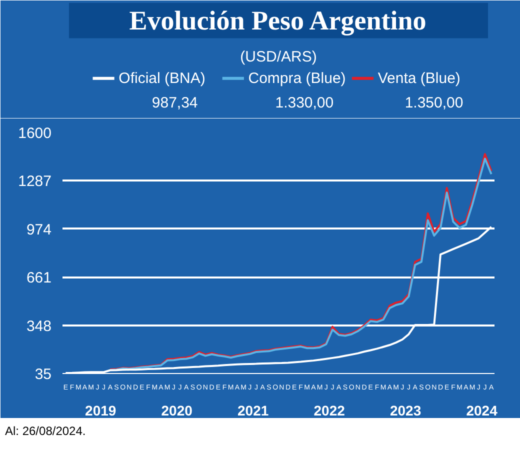 The image size is (520, 469). I want to click on text: 987,34, so click(175, 103).